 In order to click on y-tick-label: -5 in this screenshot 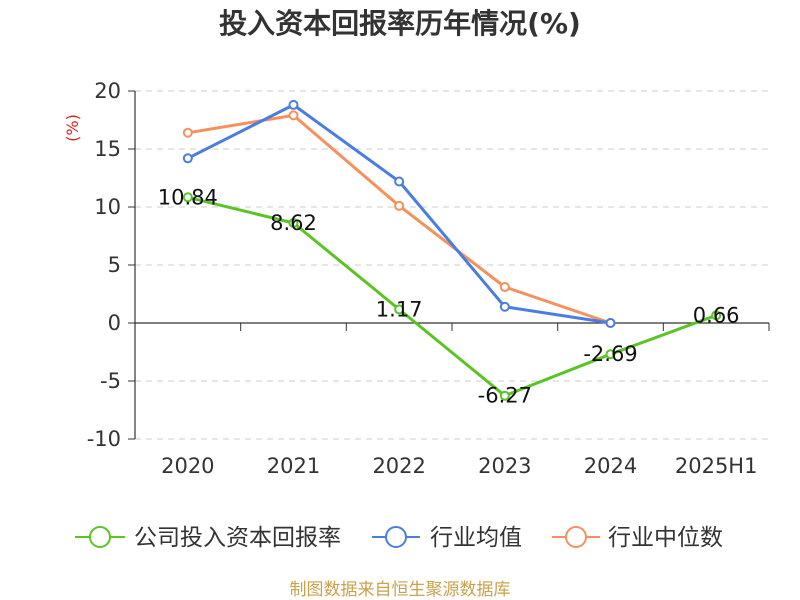, I will do `click(110, 381)`.